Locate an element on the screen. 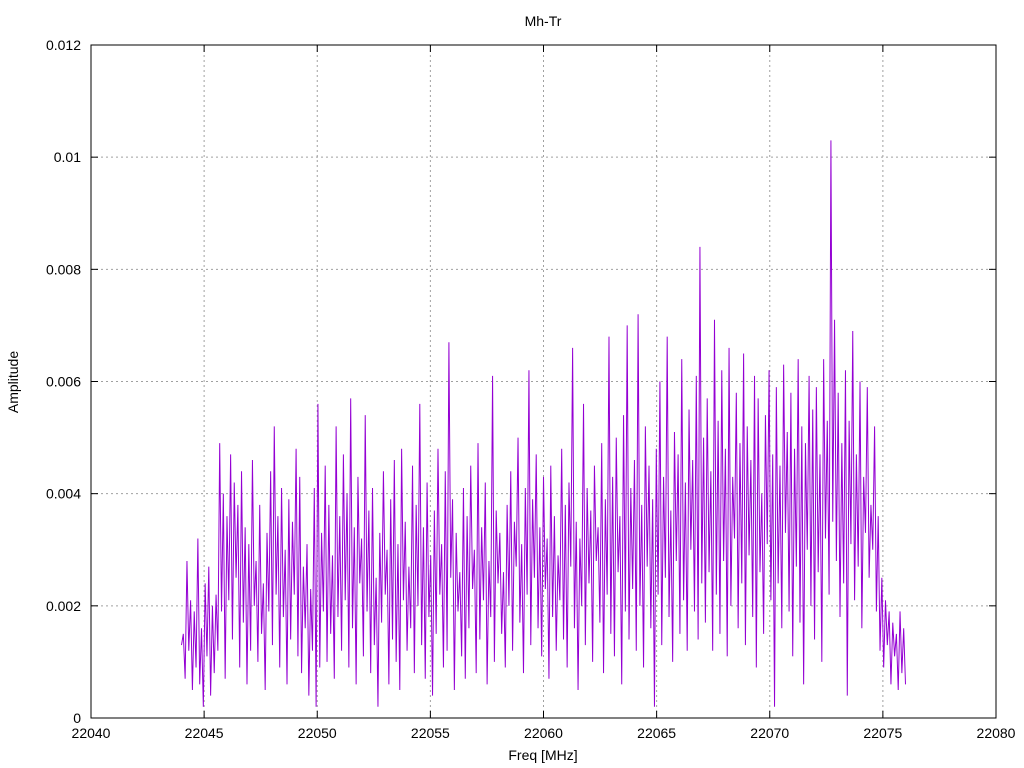 The width and height of the screenshot is (1024, 768). x-tick-label: 22045 is located at coordinates (204, 733).